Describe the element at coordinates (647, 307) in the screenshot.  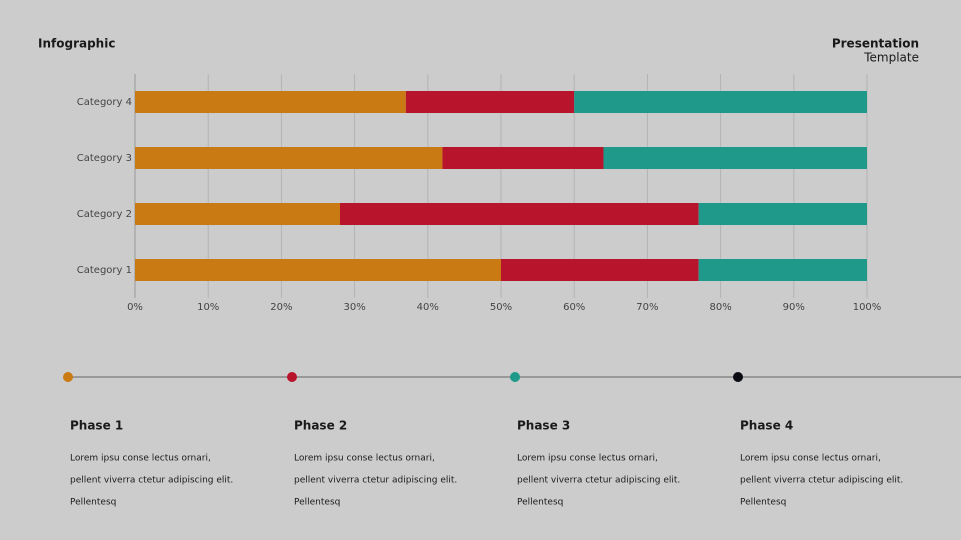
I see `x-tick-label: 70%` at that location.